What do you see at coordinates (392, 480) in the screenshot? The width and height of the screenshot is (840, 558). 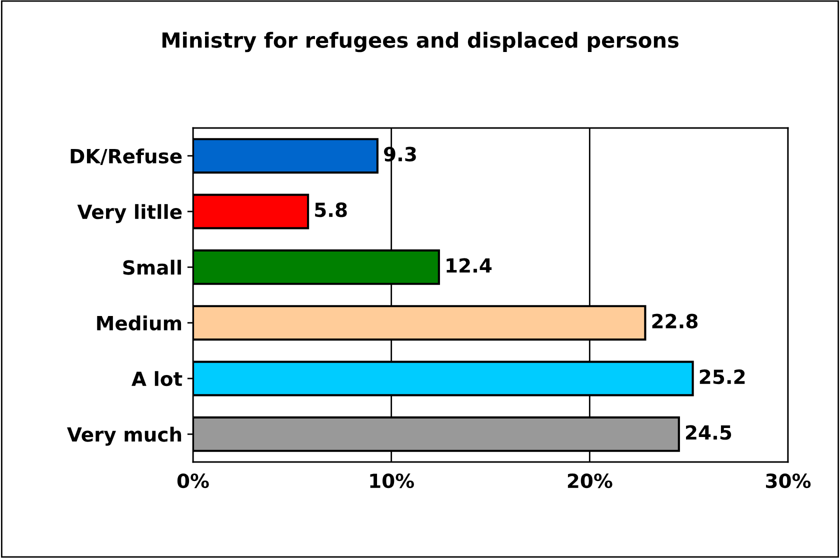 I see `x-tick-label: 10%` at bounding box center [392, 480].